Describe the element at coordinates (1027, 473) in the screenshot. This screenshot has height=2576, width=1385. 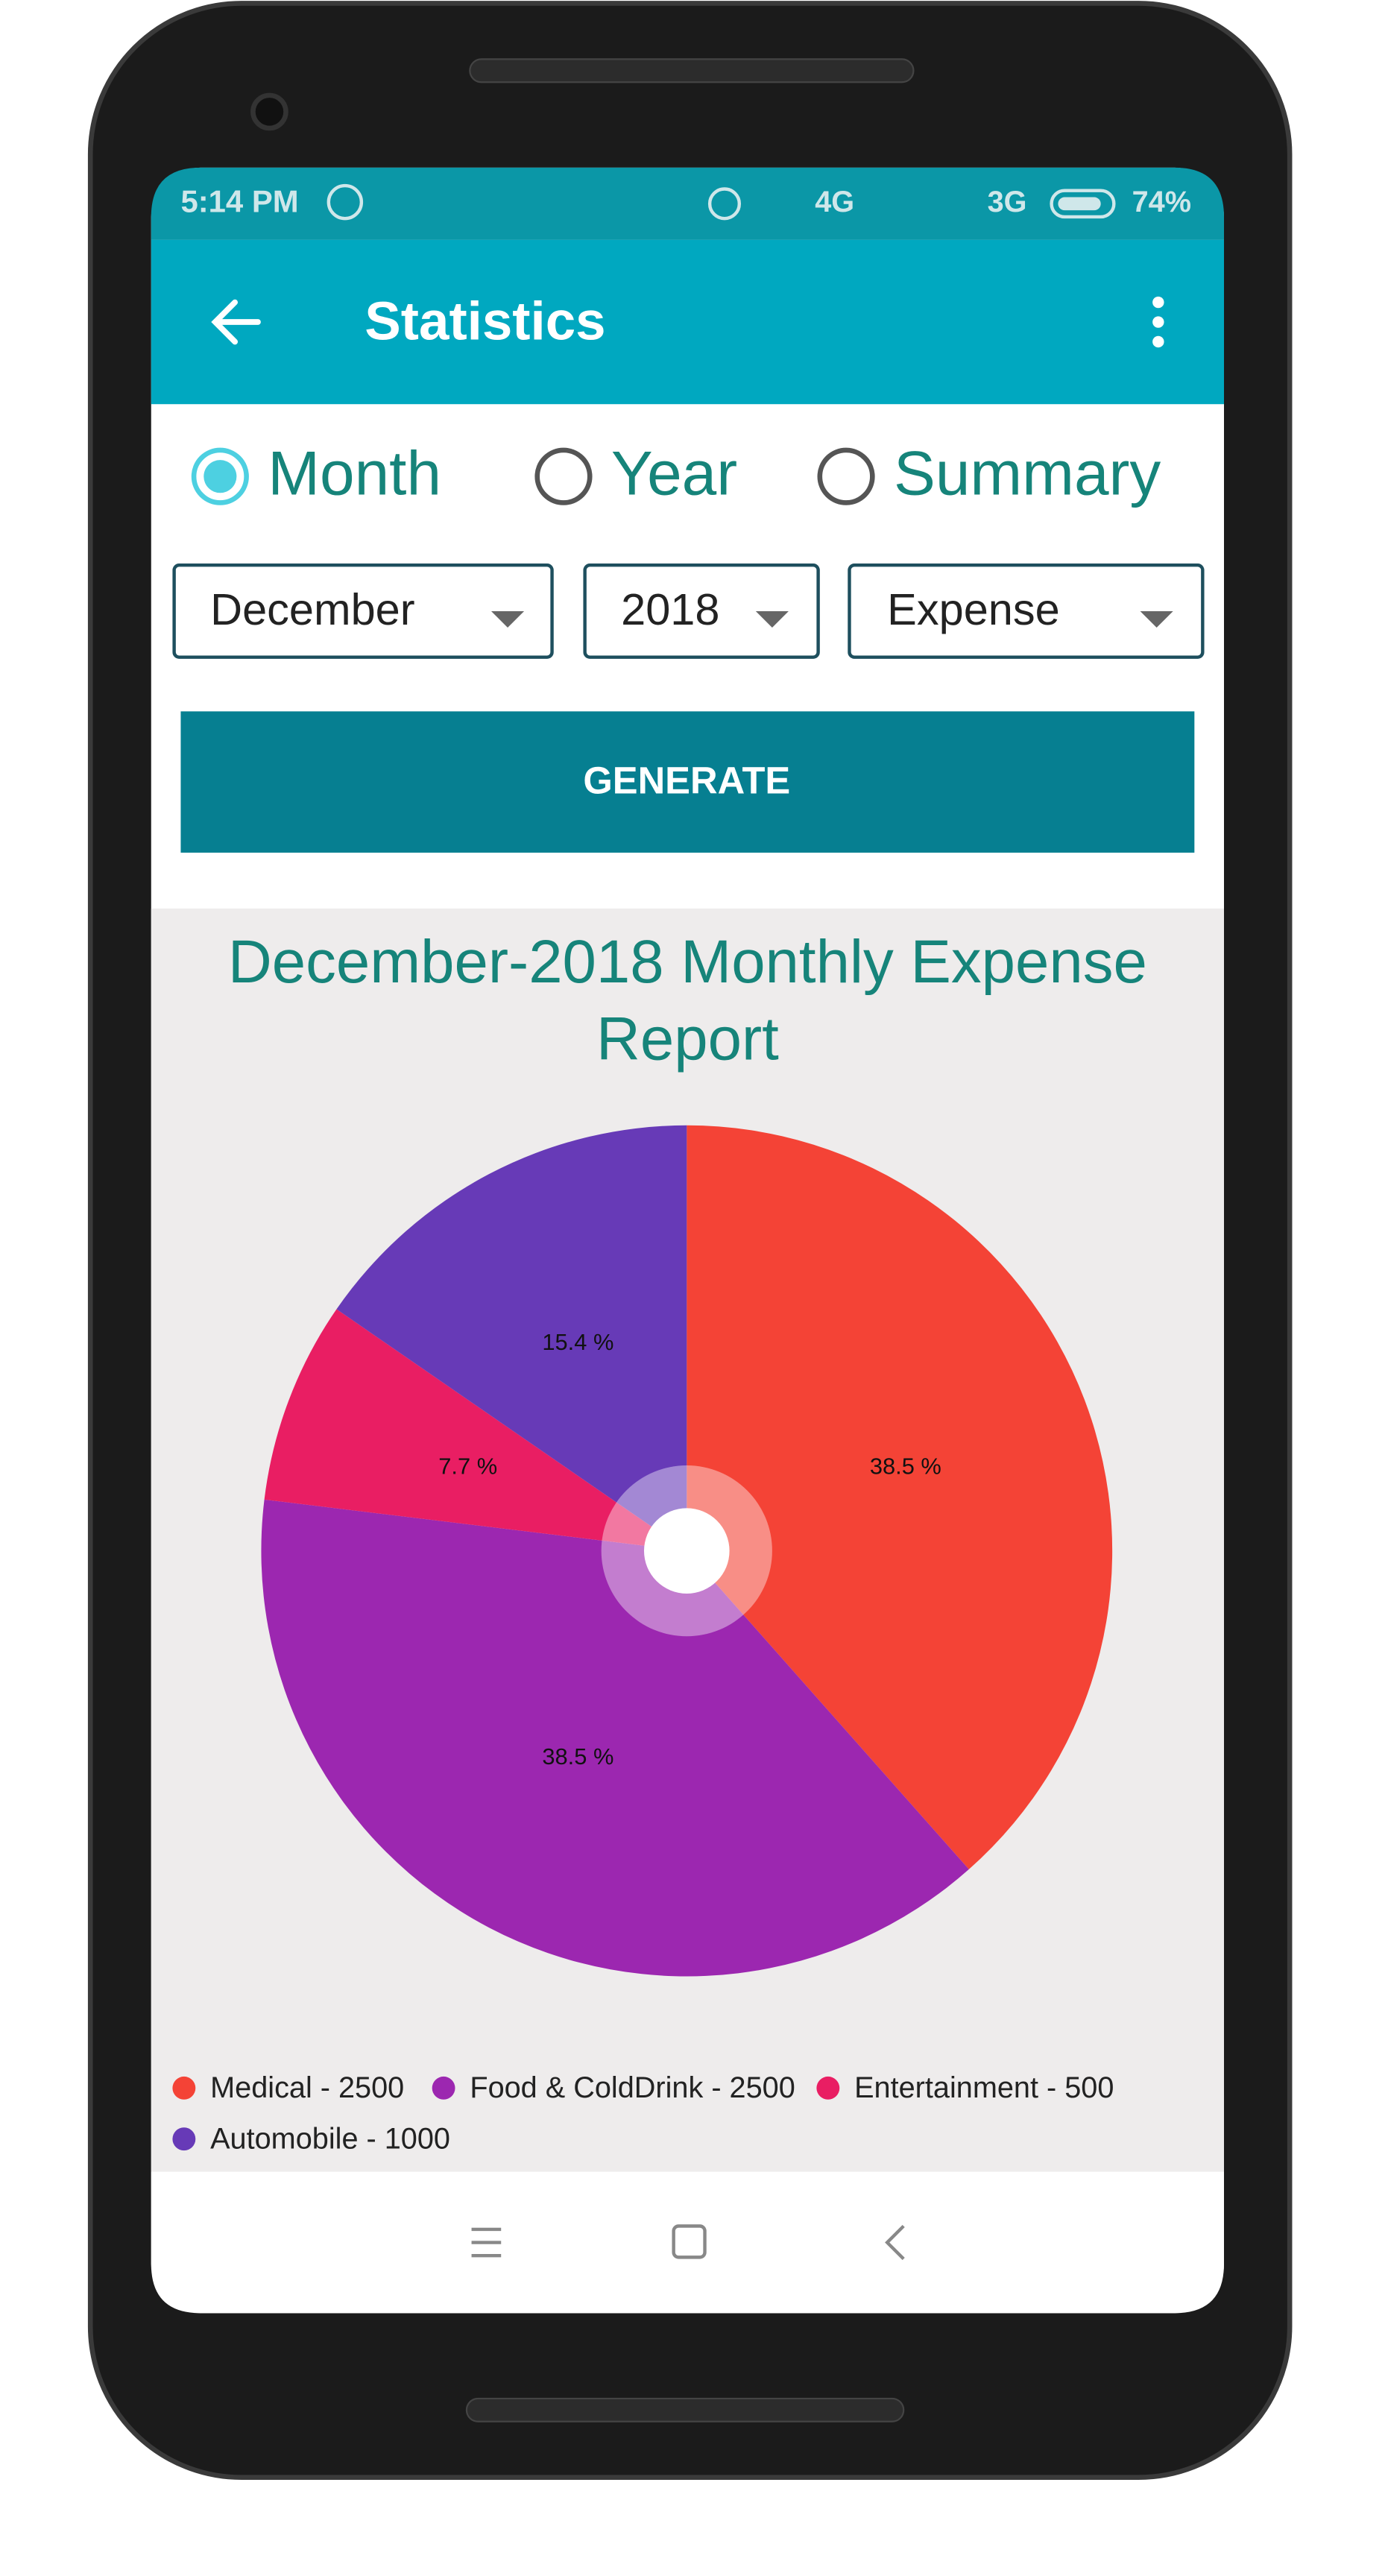
I see `radio-label: Summary` at that location.